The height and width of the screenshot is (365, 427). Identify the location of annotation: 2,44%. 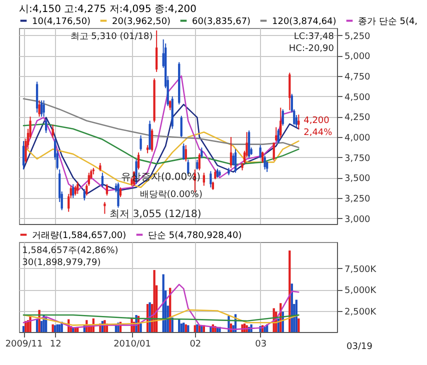
(318, 133).